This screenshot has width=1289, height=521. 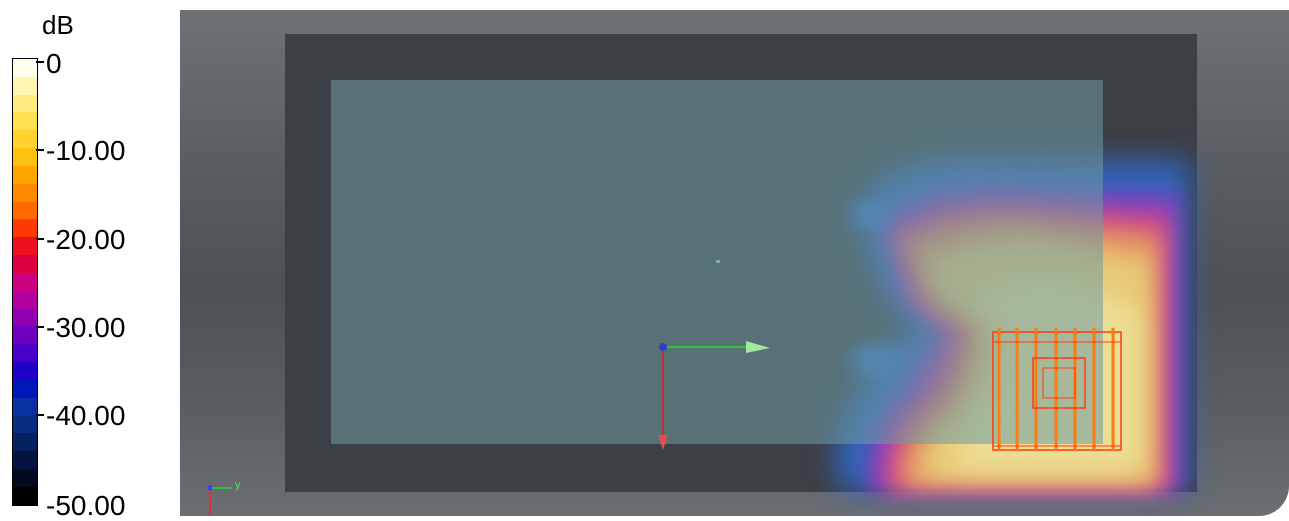 What do you see at coordinates (58, 25) in the screenshot?
I see `legend-unit-label: dB` at bounding box center [58, 25].